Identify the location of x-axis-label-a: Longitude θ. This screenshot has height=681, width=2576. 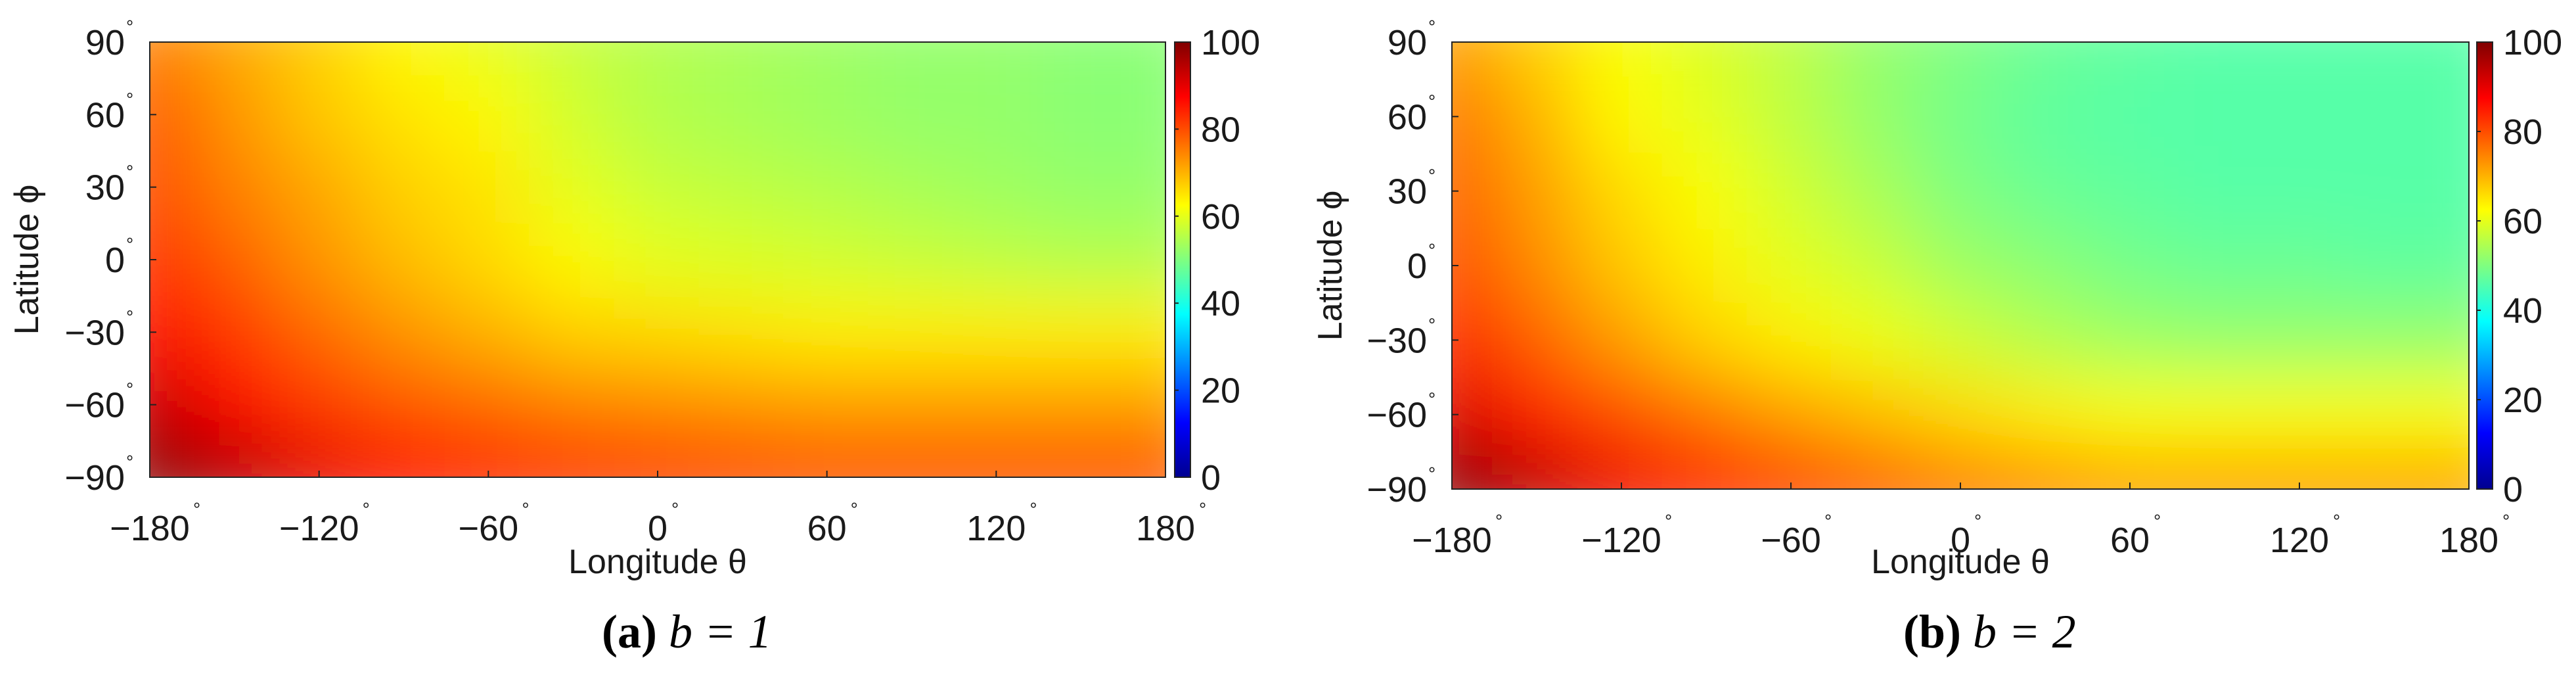
(657, 562).